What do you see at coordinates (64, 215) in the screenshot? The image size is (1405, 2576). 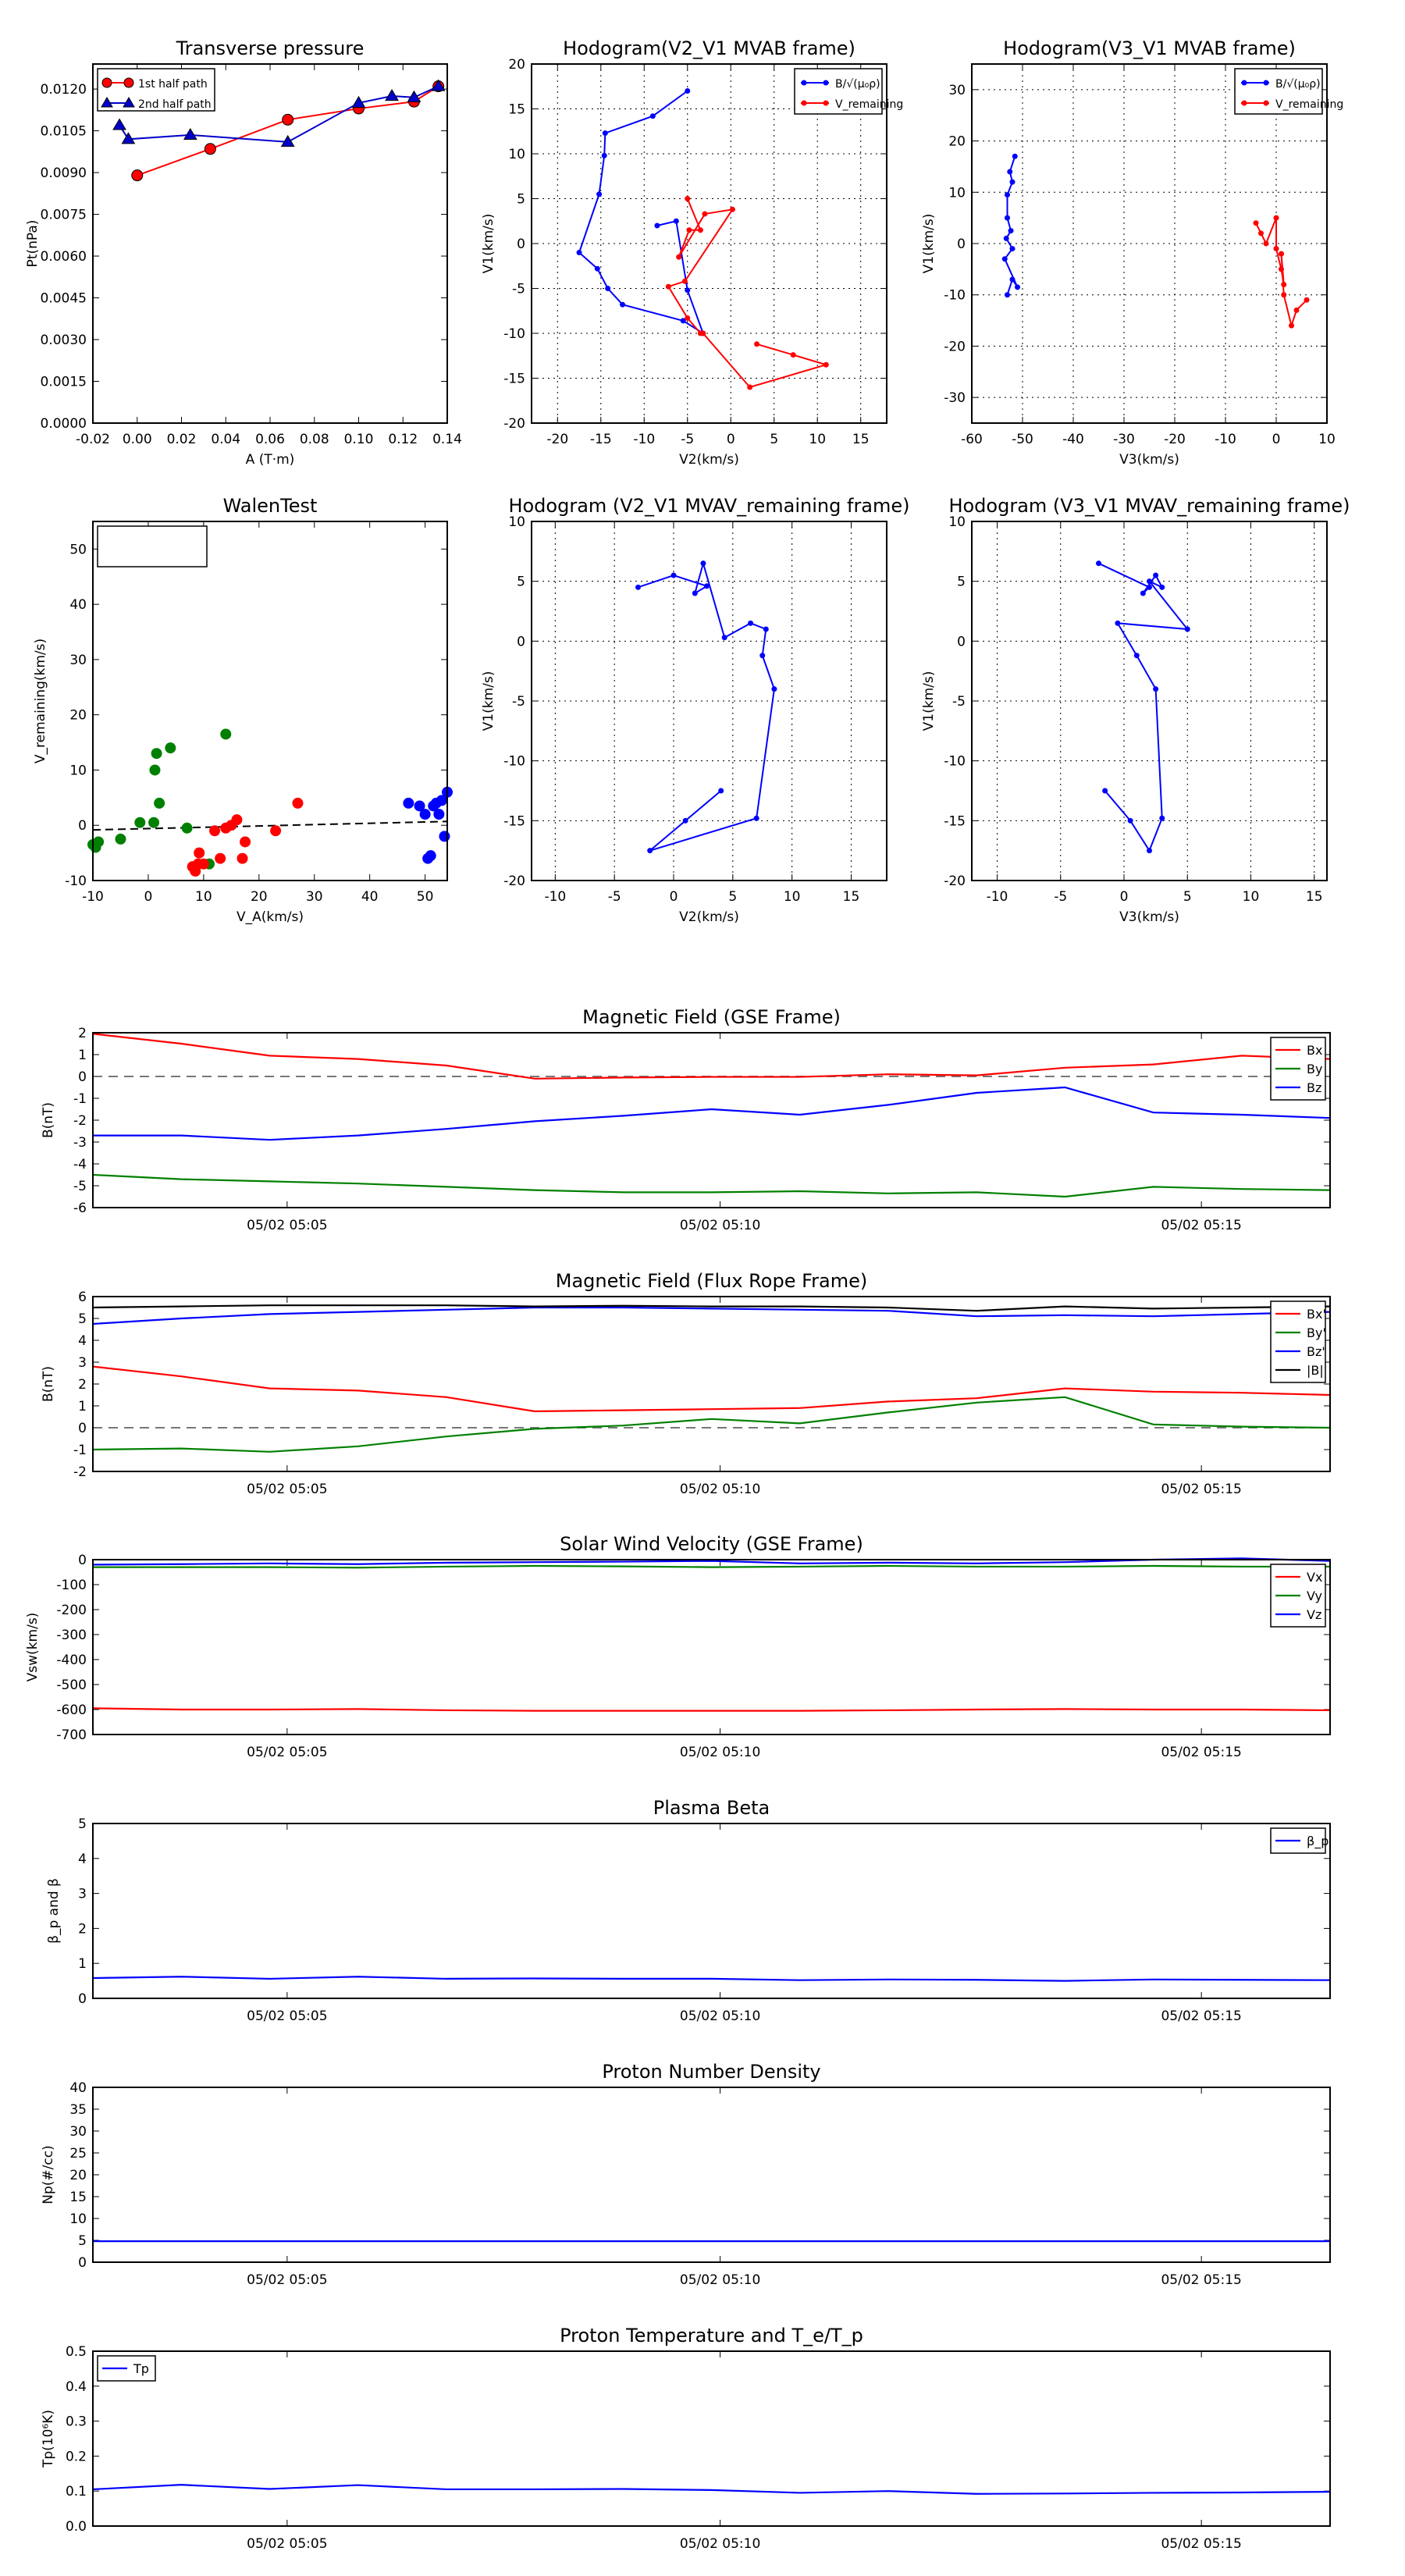 I see `y-tick-label: 0.0075` at bounding box center [64, 215].